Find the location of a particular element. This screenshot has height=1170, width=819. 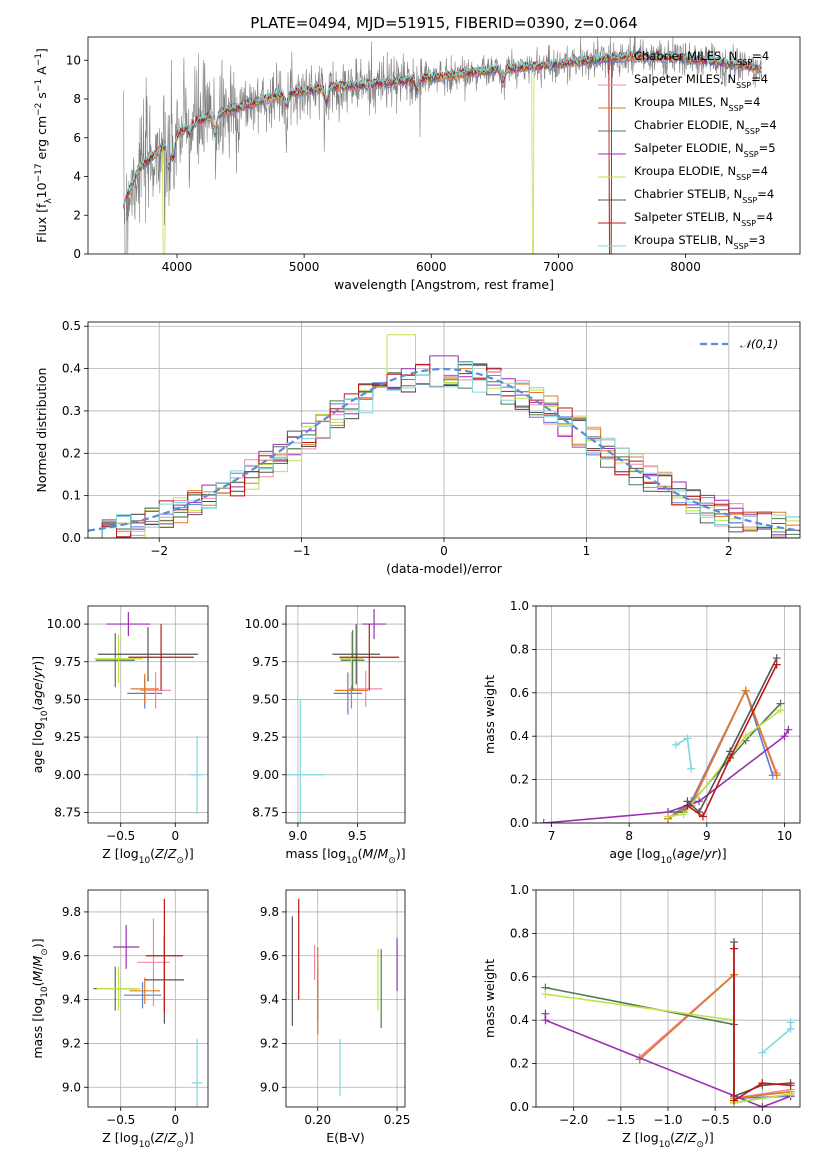

label-part: A is located at coordinates (41, 72).